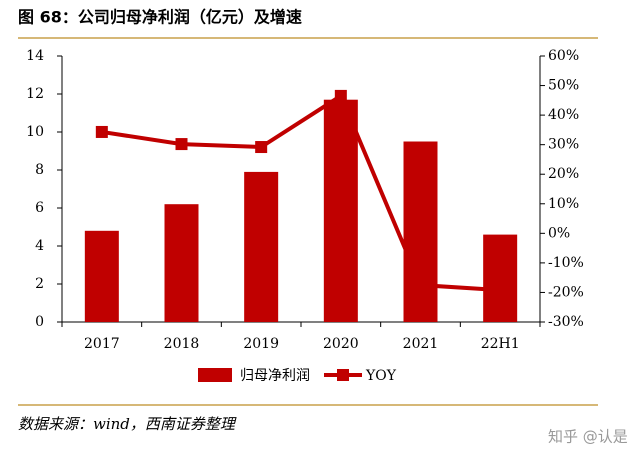  I want to click on y-tick-label: 14, so click(35, 56).